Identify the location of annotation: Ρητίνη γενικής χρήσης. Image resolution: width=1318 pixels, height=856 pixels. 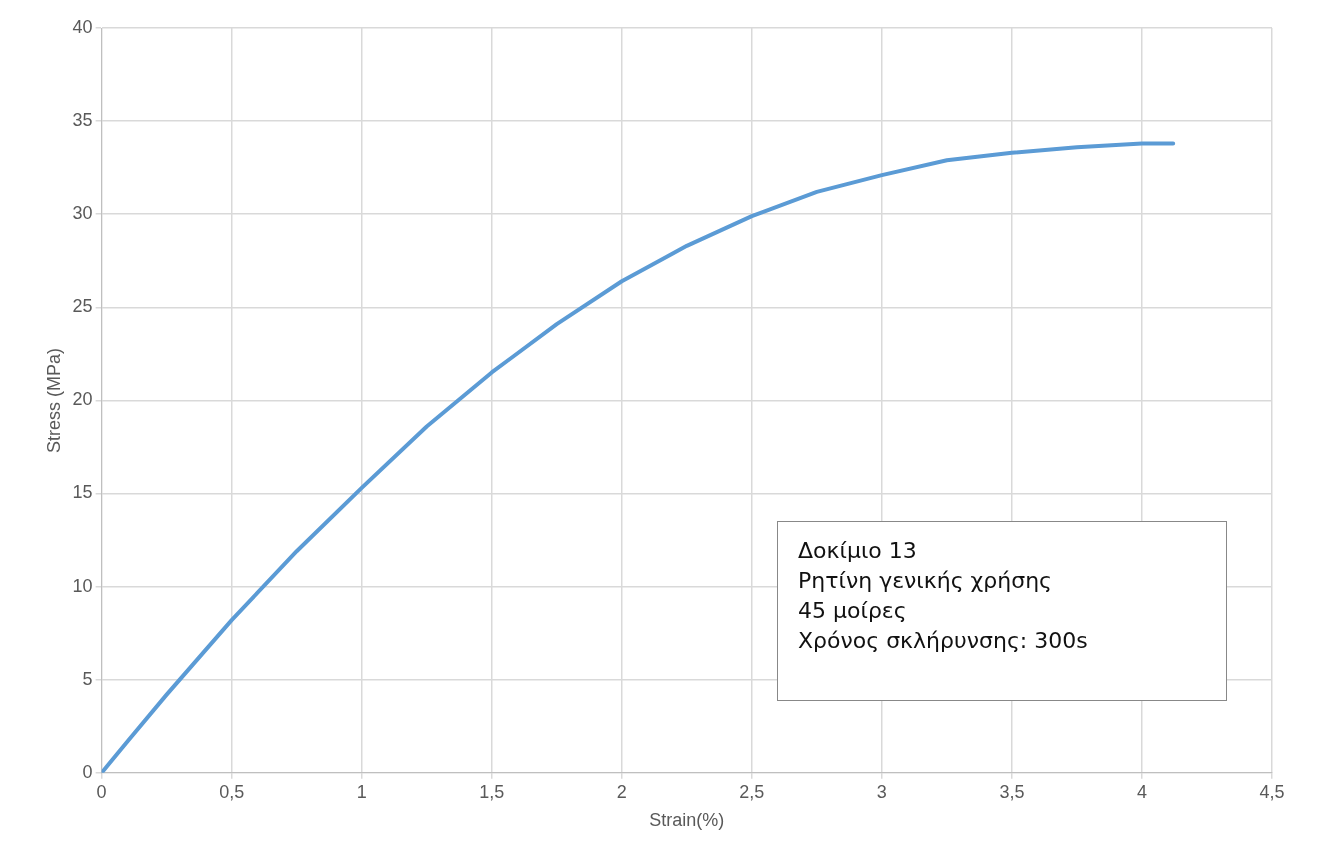
(925, 581).